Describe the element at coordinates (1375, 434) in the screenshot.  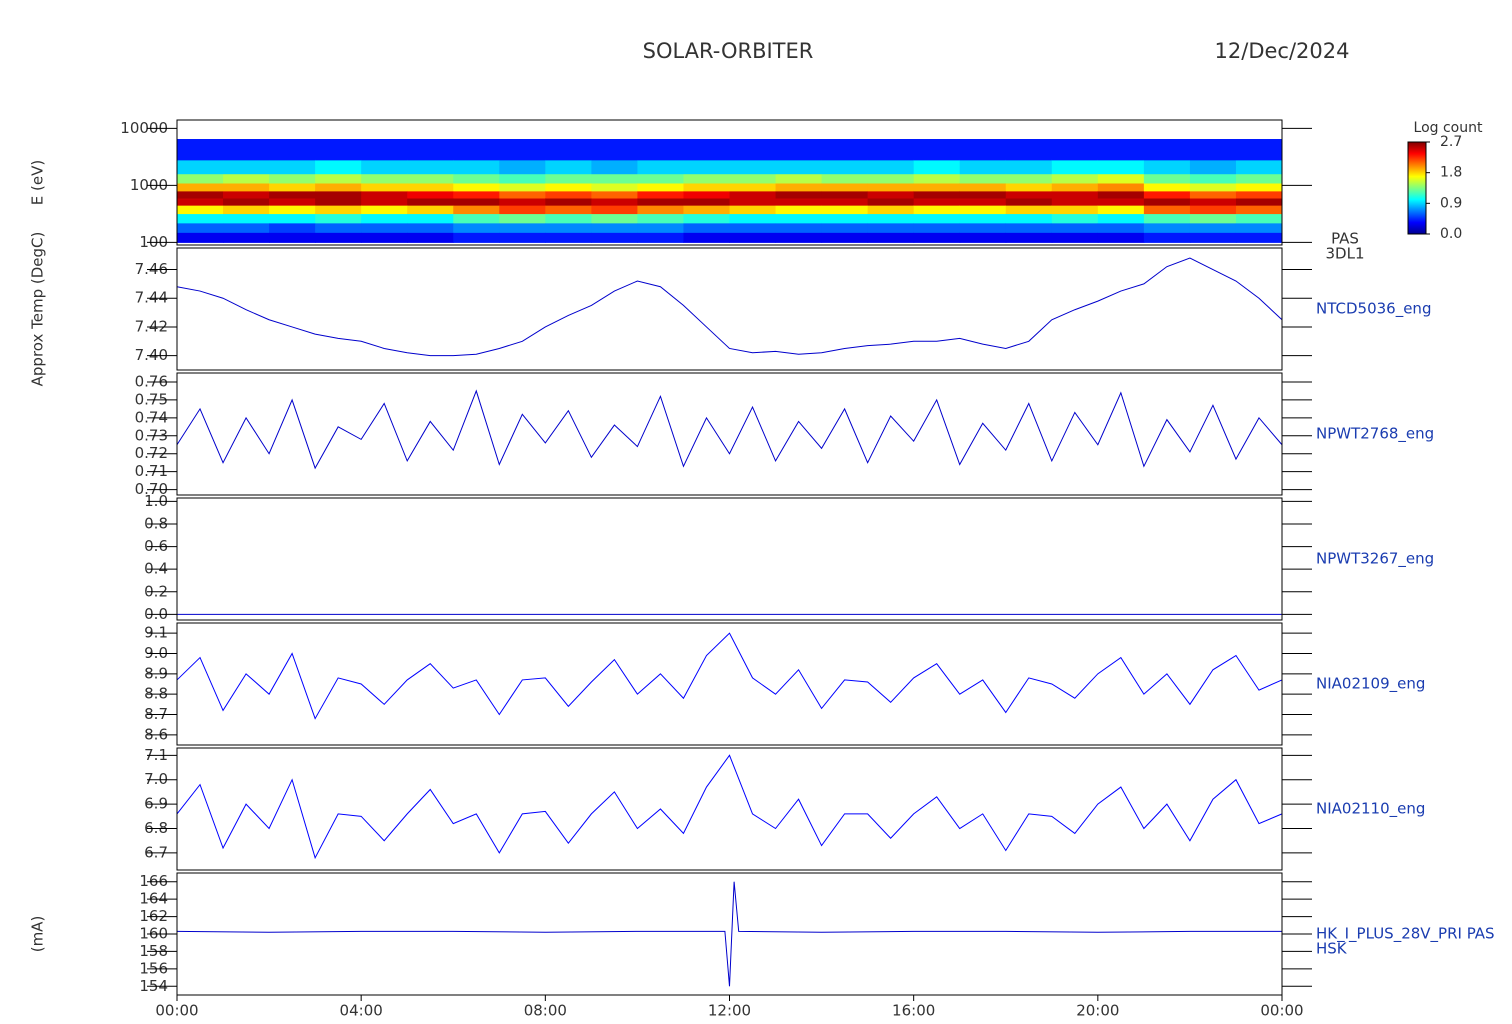
I see `series-label: NPWT2768_eng` at that location.